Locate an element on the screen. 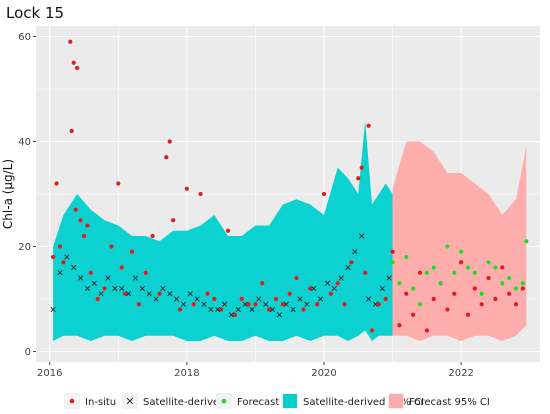  y-tick-label: 20 is located at coordinates (24, 247).